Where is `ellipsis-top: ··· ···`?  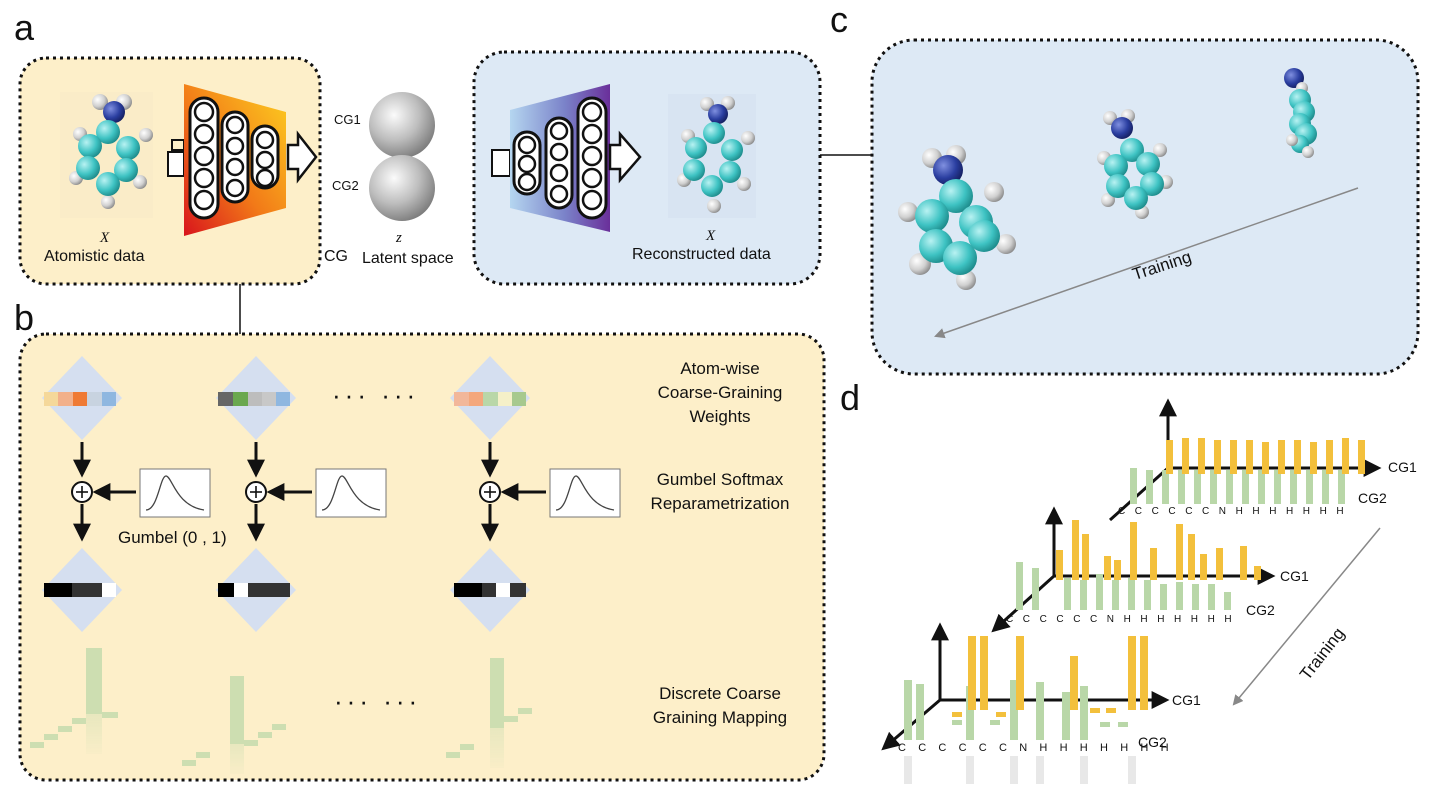
ellipsis-top: ··· ··· is located at coordinates (376, 395).